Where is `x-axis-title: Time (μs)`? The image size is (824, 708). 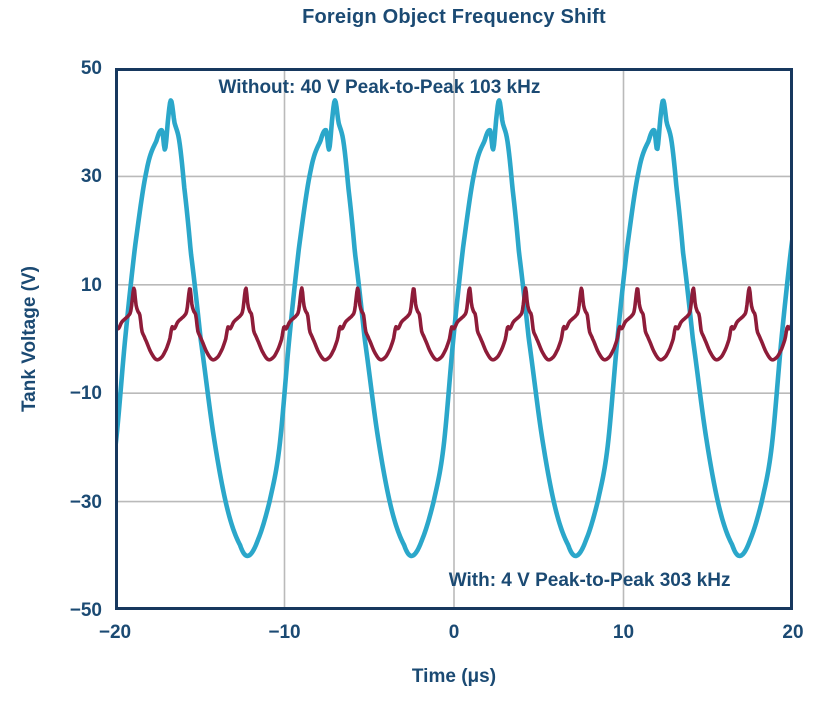
x-axis-title: Time (μs) is located at coordinates (454, 676).